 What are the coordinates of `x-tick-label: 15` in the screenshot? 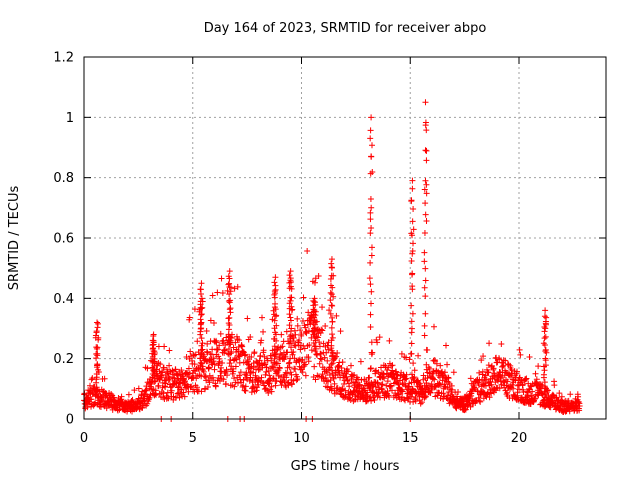 It's located at (410, 438).